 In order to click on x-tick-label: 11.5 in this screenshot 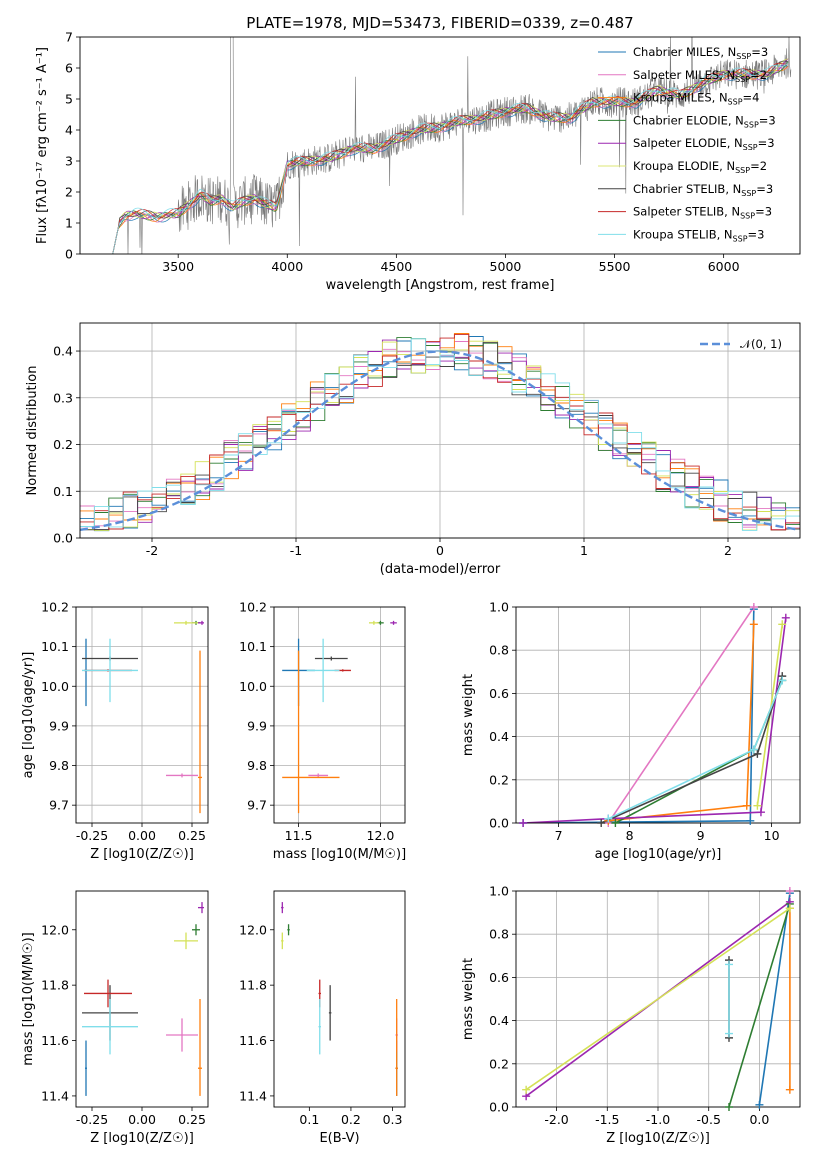, I will do `click(299, 835)`.